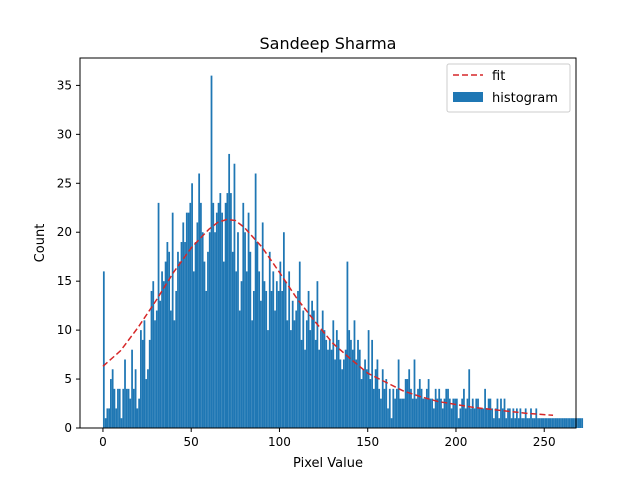 The width and height of the screenshot is (640, 484). I want to click on y-tick-label: 20, so click(64, 232).